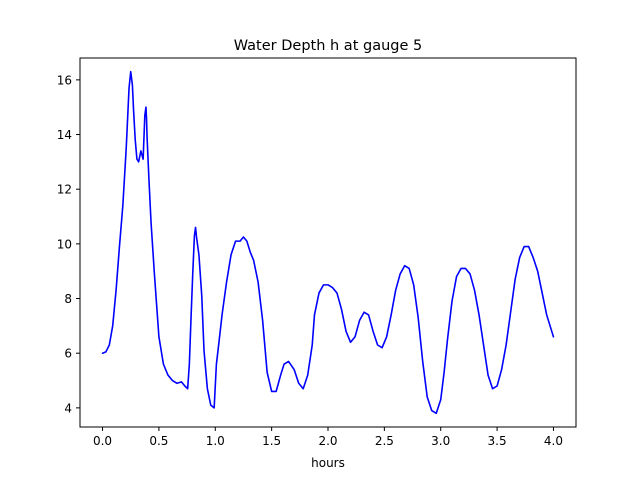  What do you see at coordinates (64, 244) in the screenshot?
I see `y-tick-label: 10` at bounding box center [64, 244].